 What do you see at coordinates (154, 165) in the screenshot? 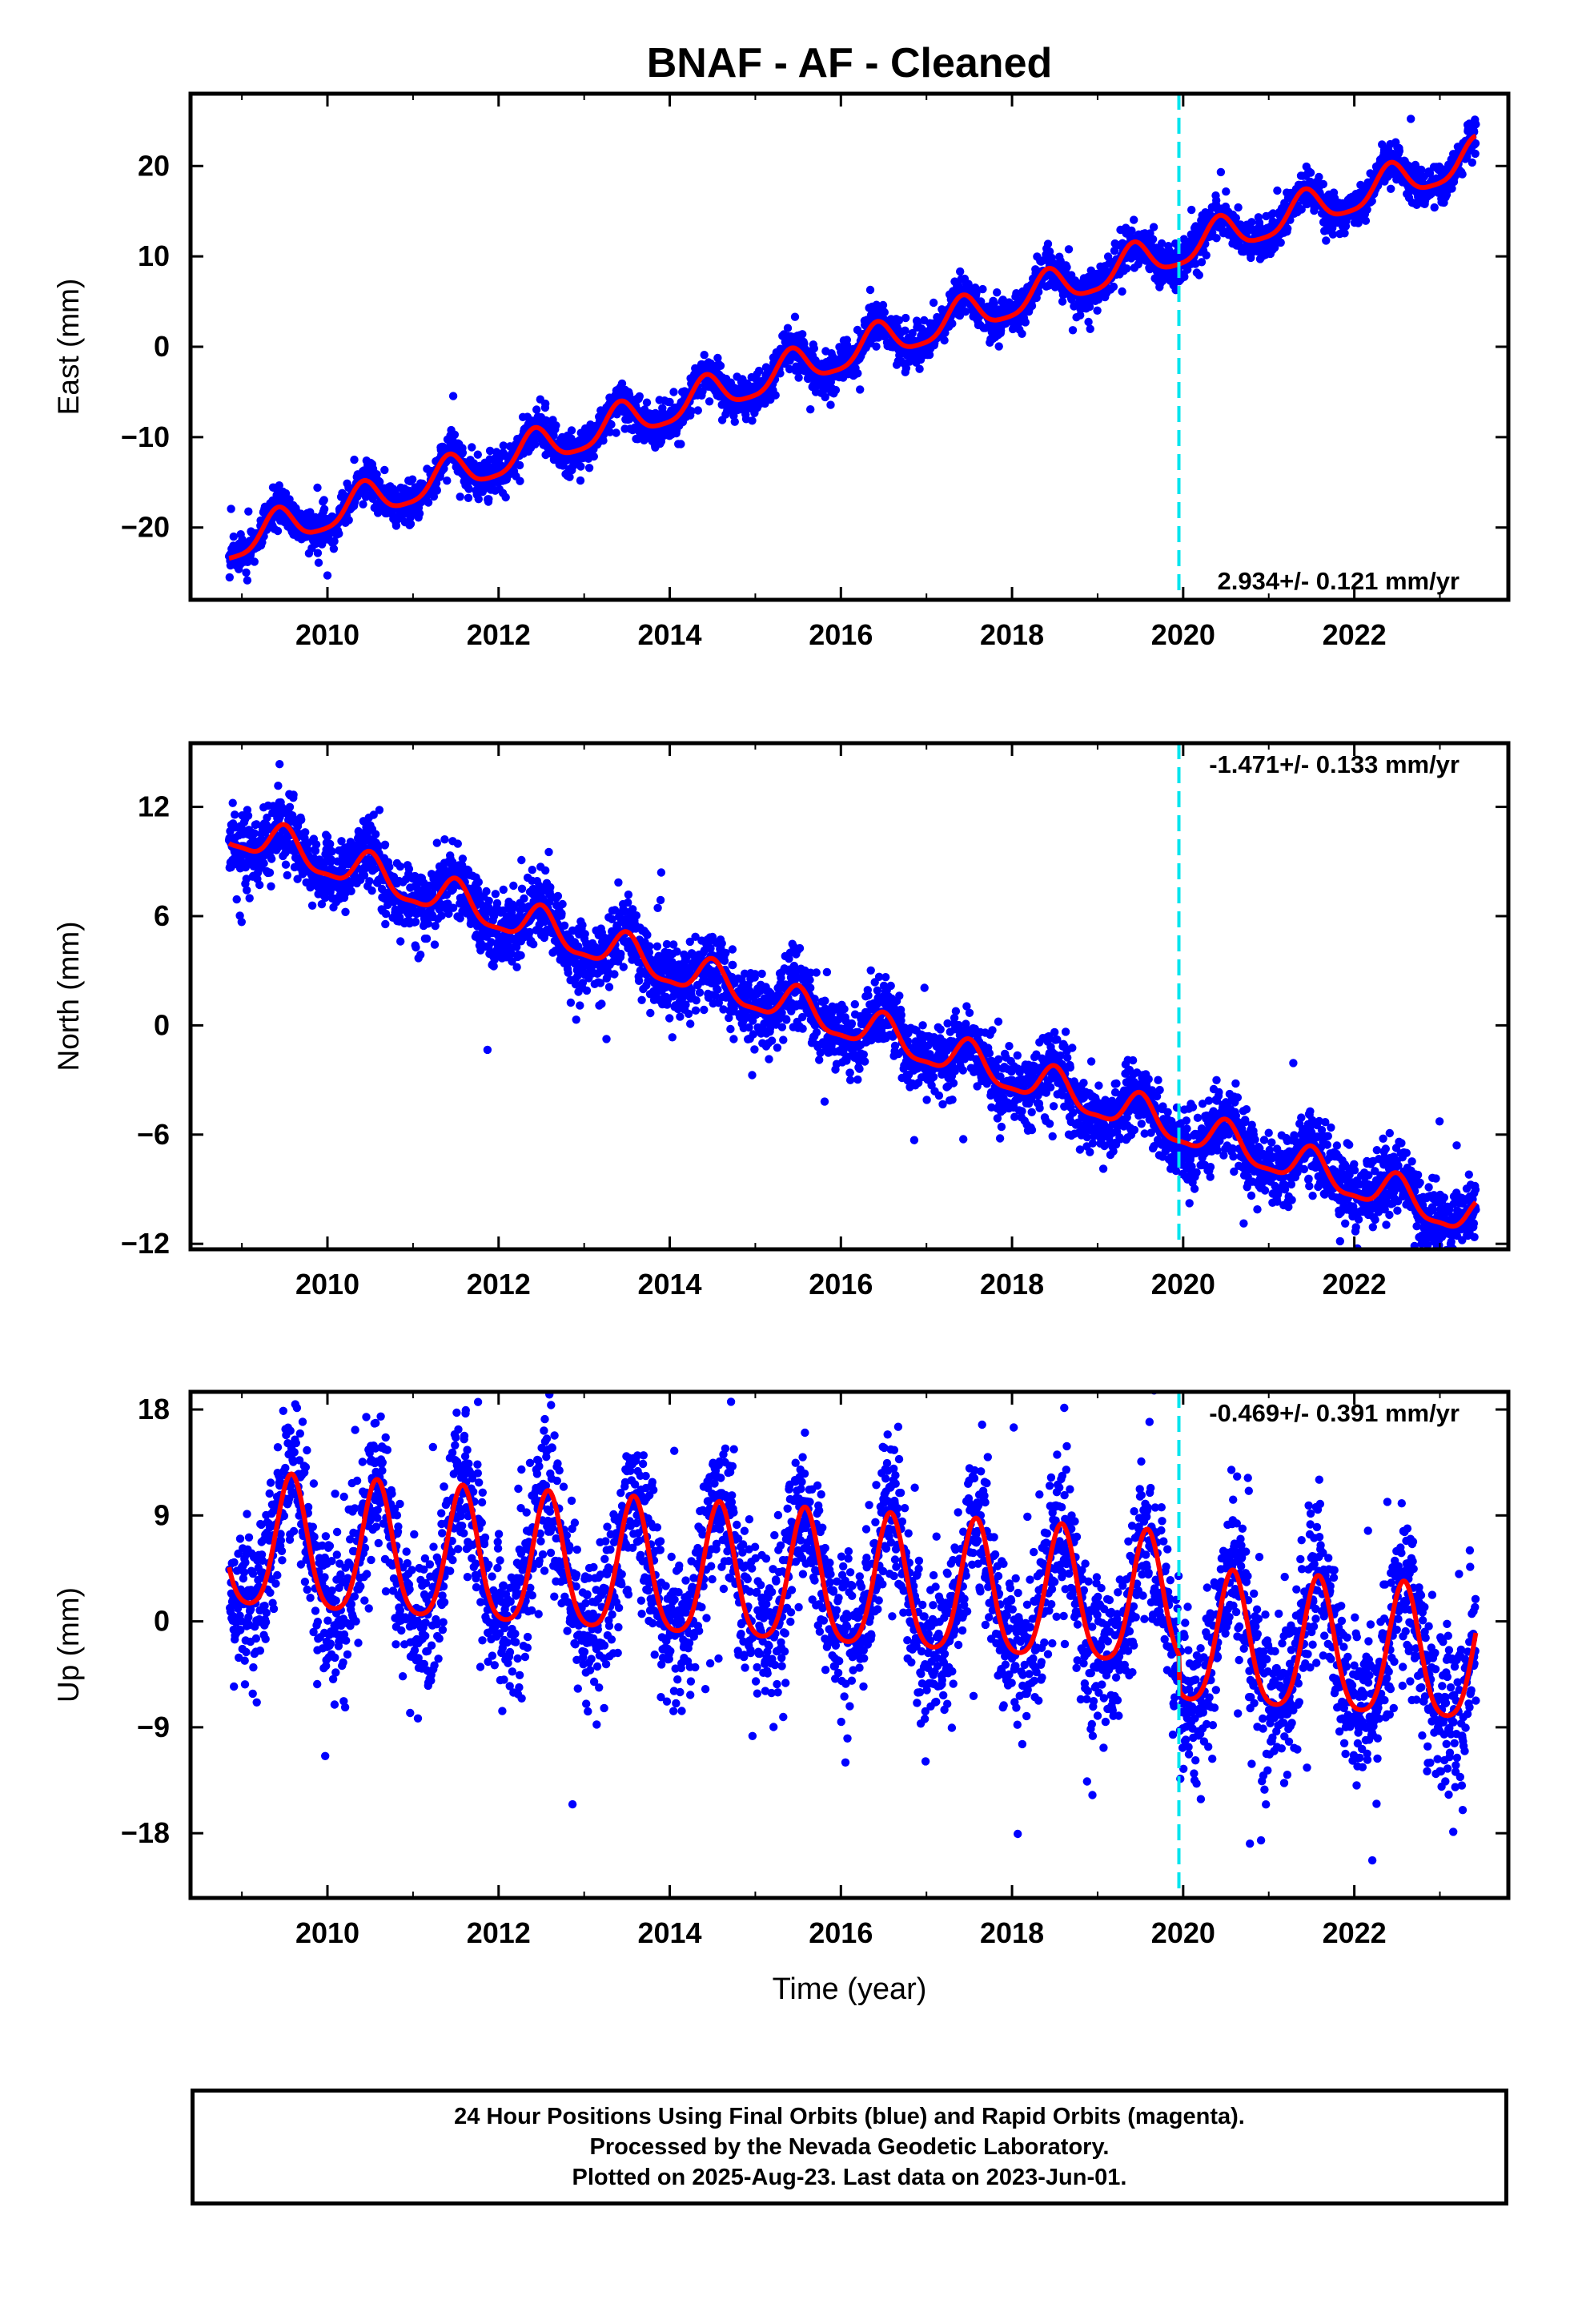
I see `east-y-tick-label: 20` at bounding box center [154, 165].